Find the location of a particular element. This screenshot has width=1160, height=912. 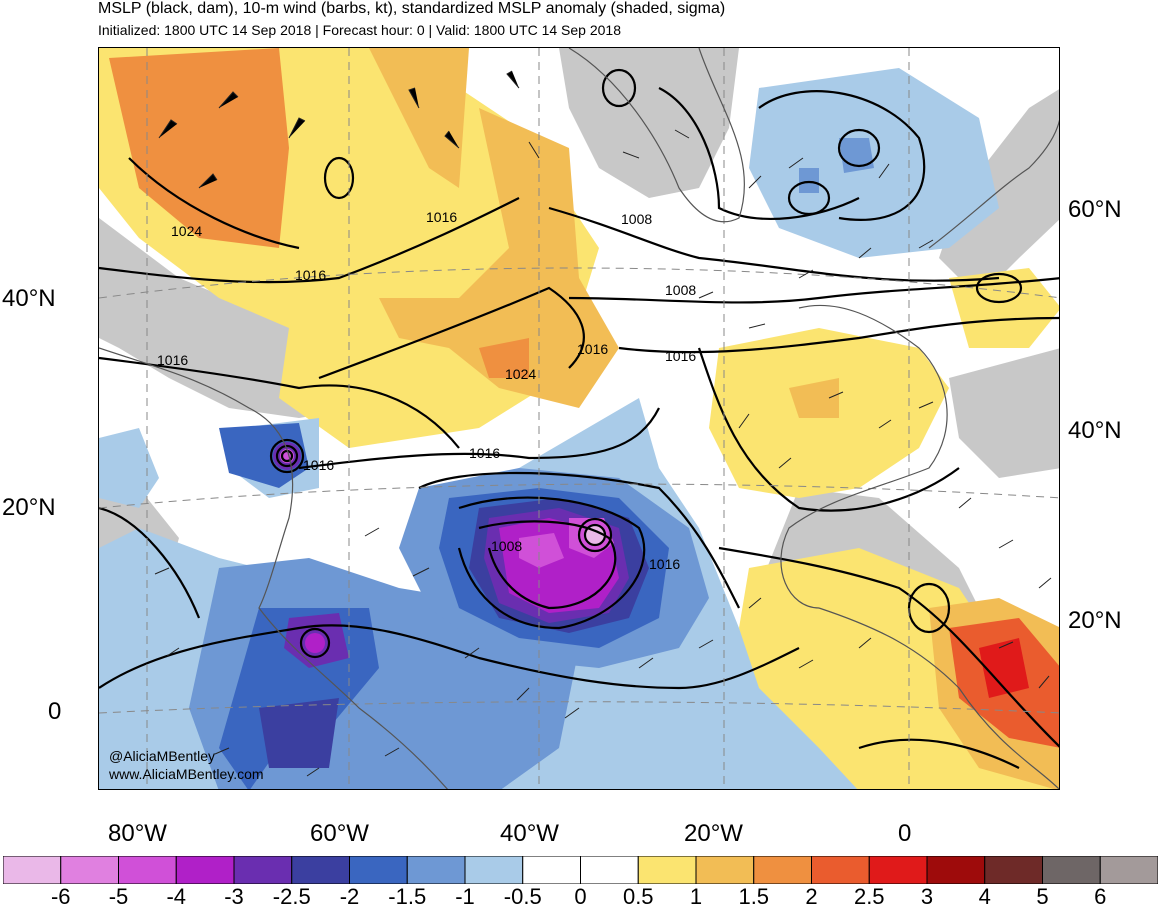

watermark-site: www.AliciaMBentley.com is located at coordinates (186, 774).